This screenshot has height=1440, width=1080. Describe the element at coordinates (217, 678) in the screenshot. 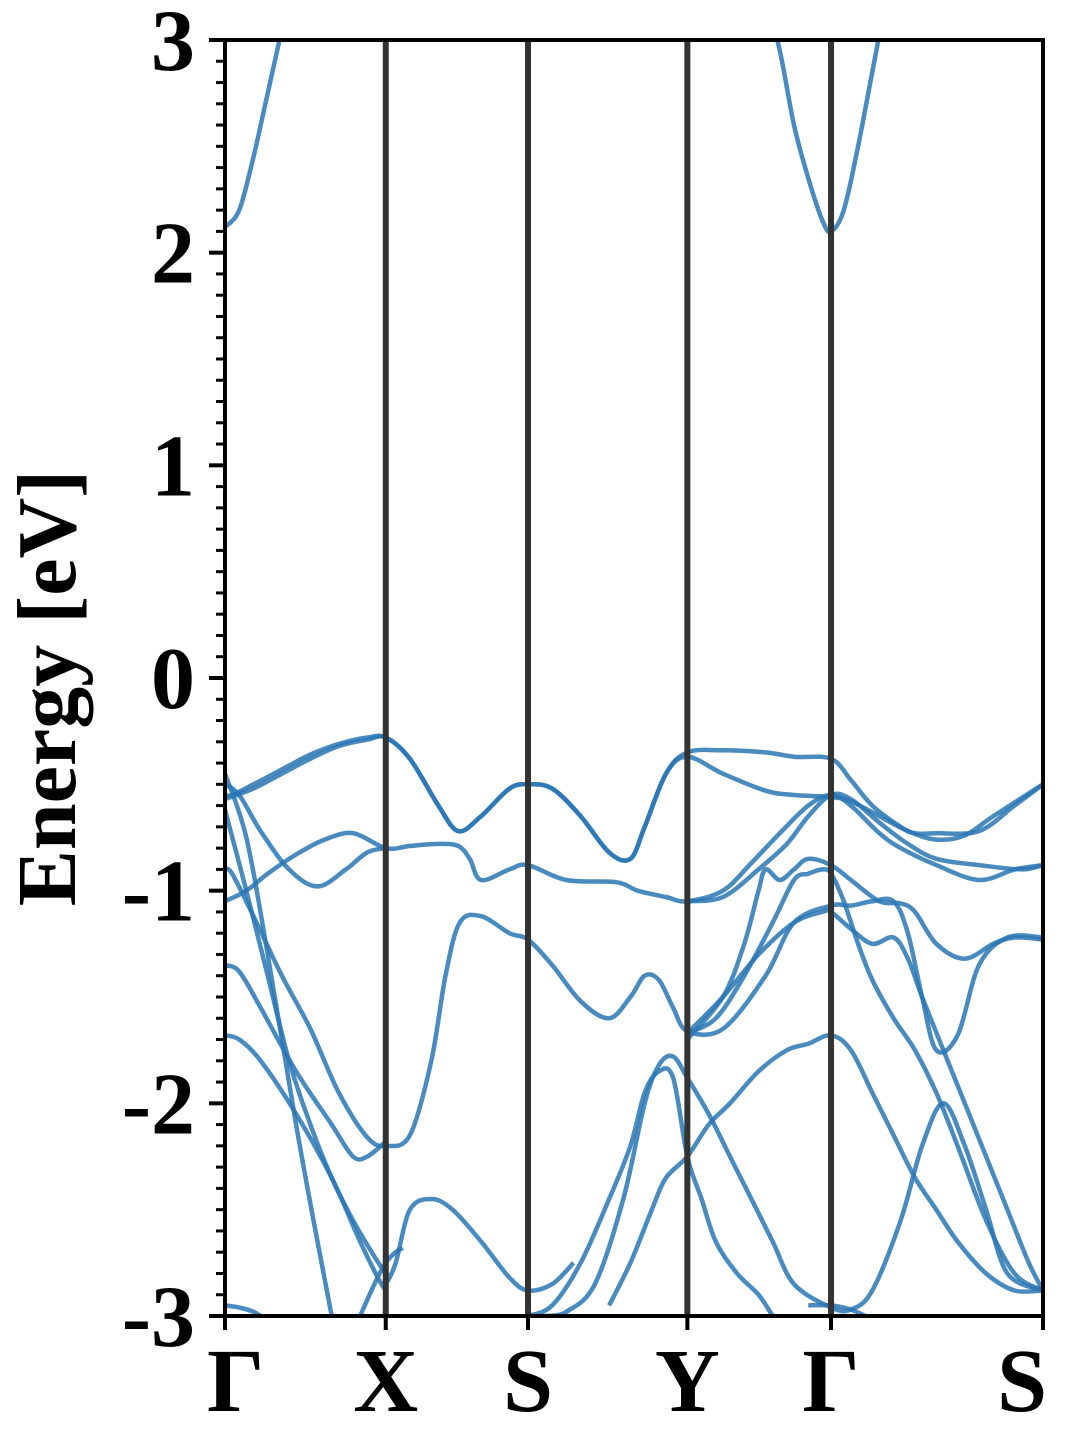

I see `y-axis-ticks` at that location.